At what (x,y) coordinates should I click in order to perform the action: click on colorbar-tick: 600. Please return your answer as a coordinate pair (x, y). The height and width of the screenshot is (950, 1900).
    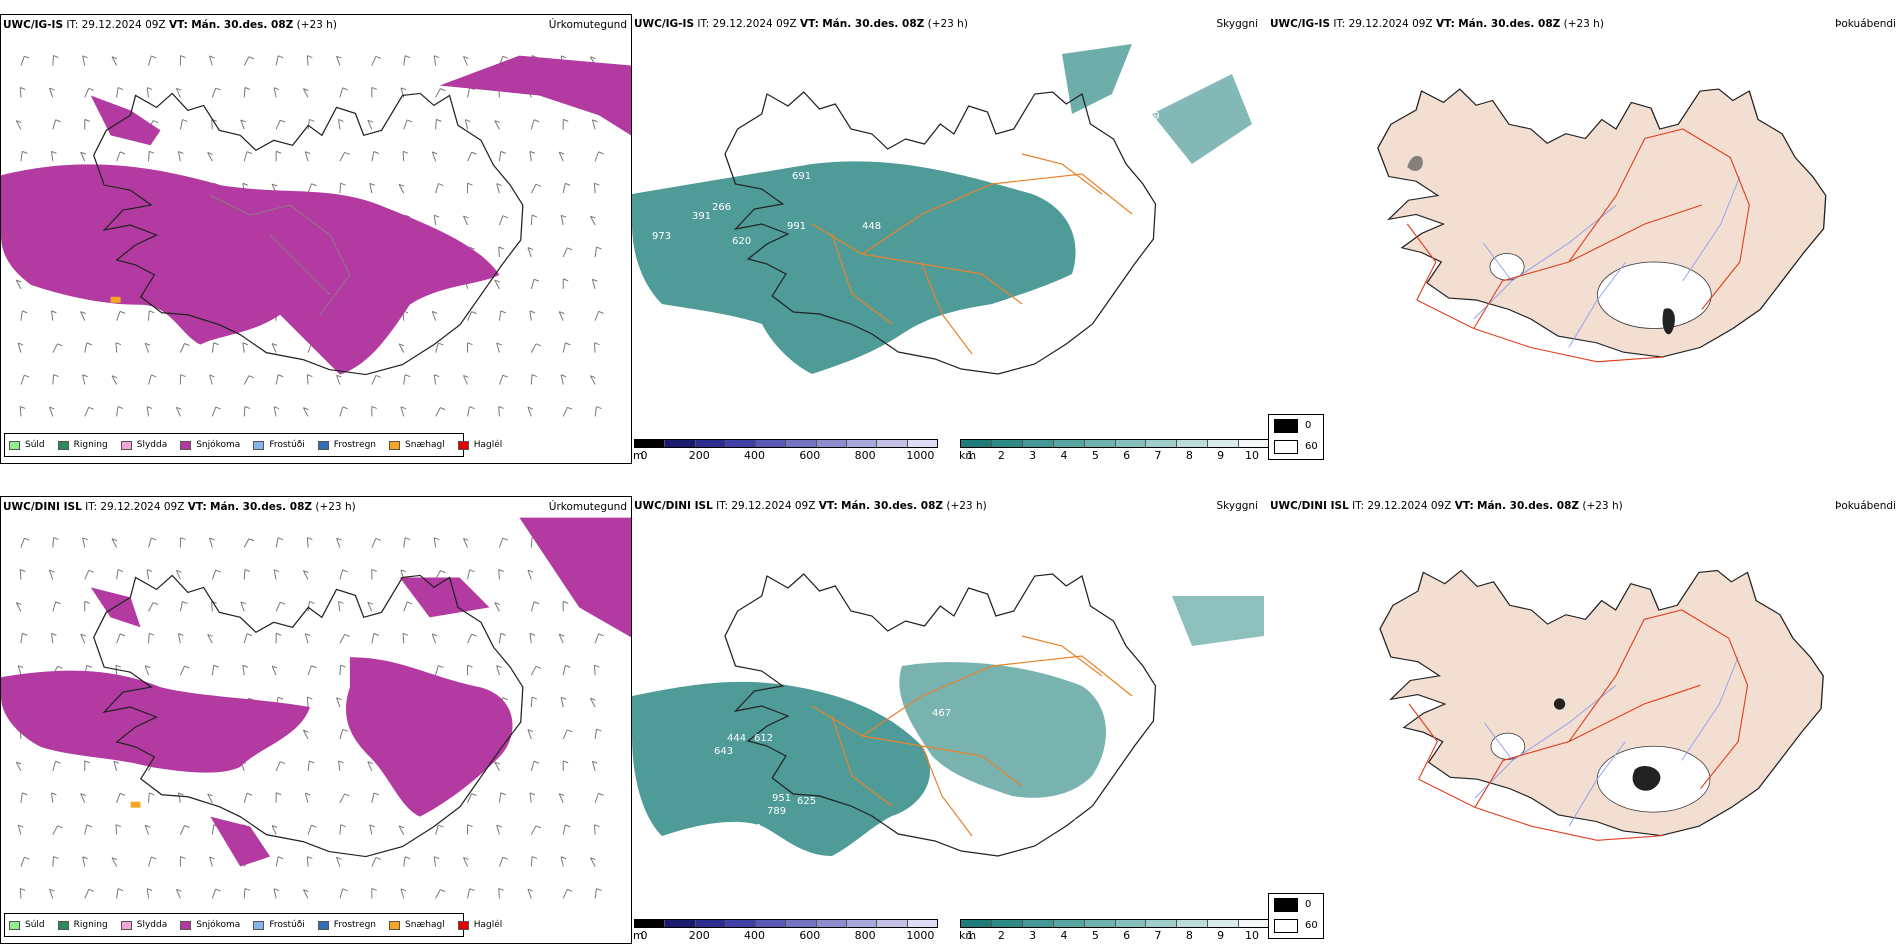
    Looking at the image, I should click on (810, 455).